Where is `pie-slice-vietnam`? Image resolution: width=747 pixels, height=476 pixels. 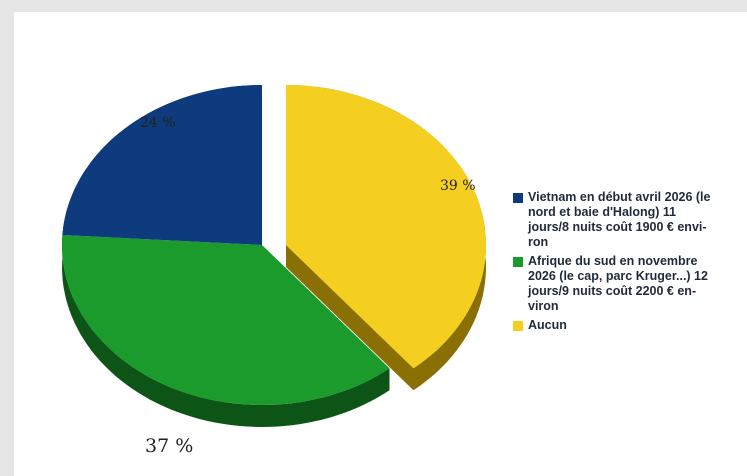 pie-slice-vietnam is located at coordinates (162, 165).